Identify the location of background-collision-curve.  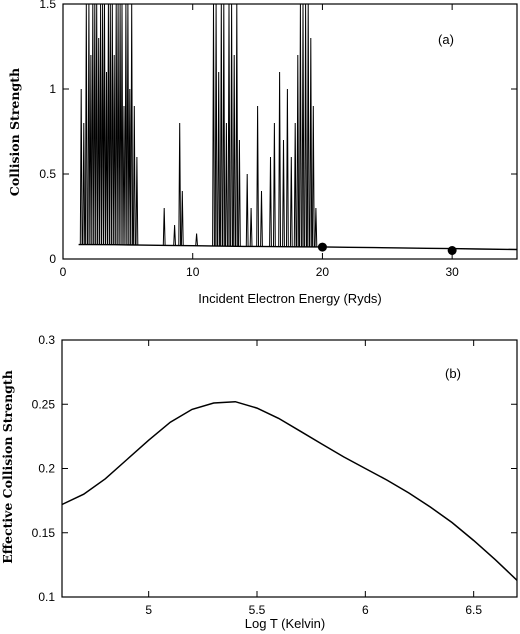
(298, 247).